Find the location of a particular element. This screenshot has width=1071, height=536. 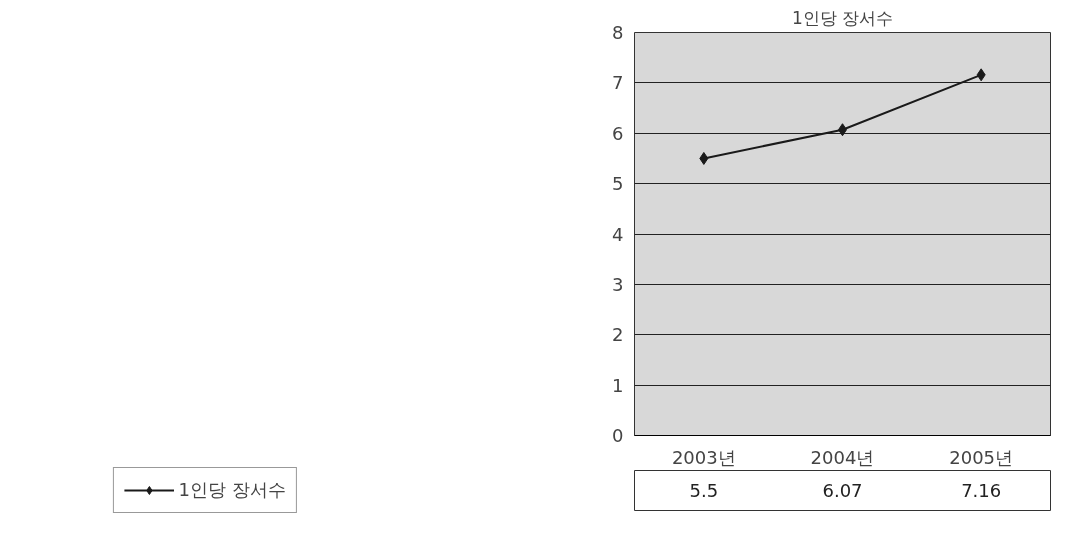

y-tick-label: 1 is located at coordinates (618, 385).